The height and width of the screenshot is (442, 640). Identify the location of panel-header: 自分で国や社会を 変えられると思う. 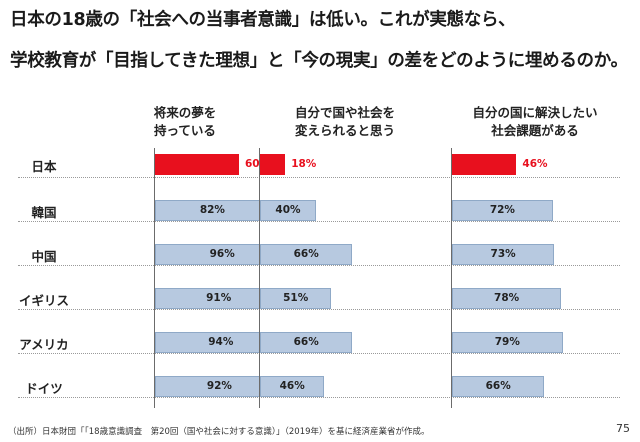
(344, 121).